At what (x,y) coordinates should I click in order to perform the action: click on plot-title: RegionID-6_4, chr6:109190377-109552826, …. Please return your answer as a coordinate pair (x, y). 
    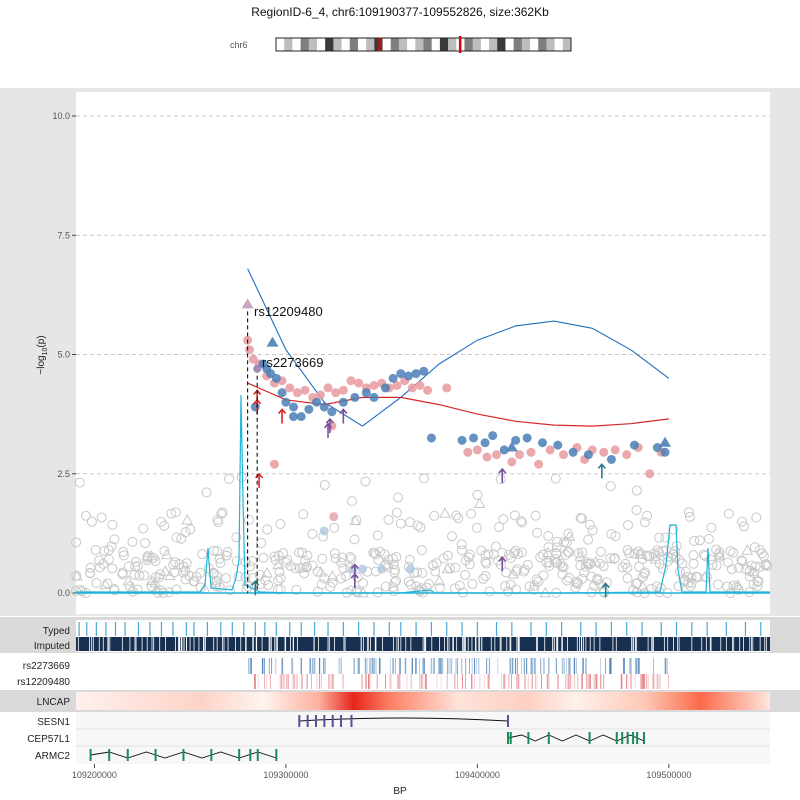
    Looking at the image, I should click on (400, 12).